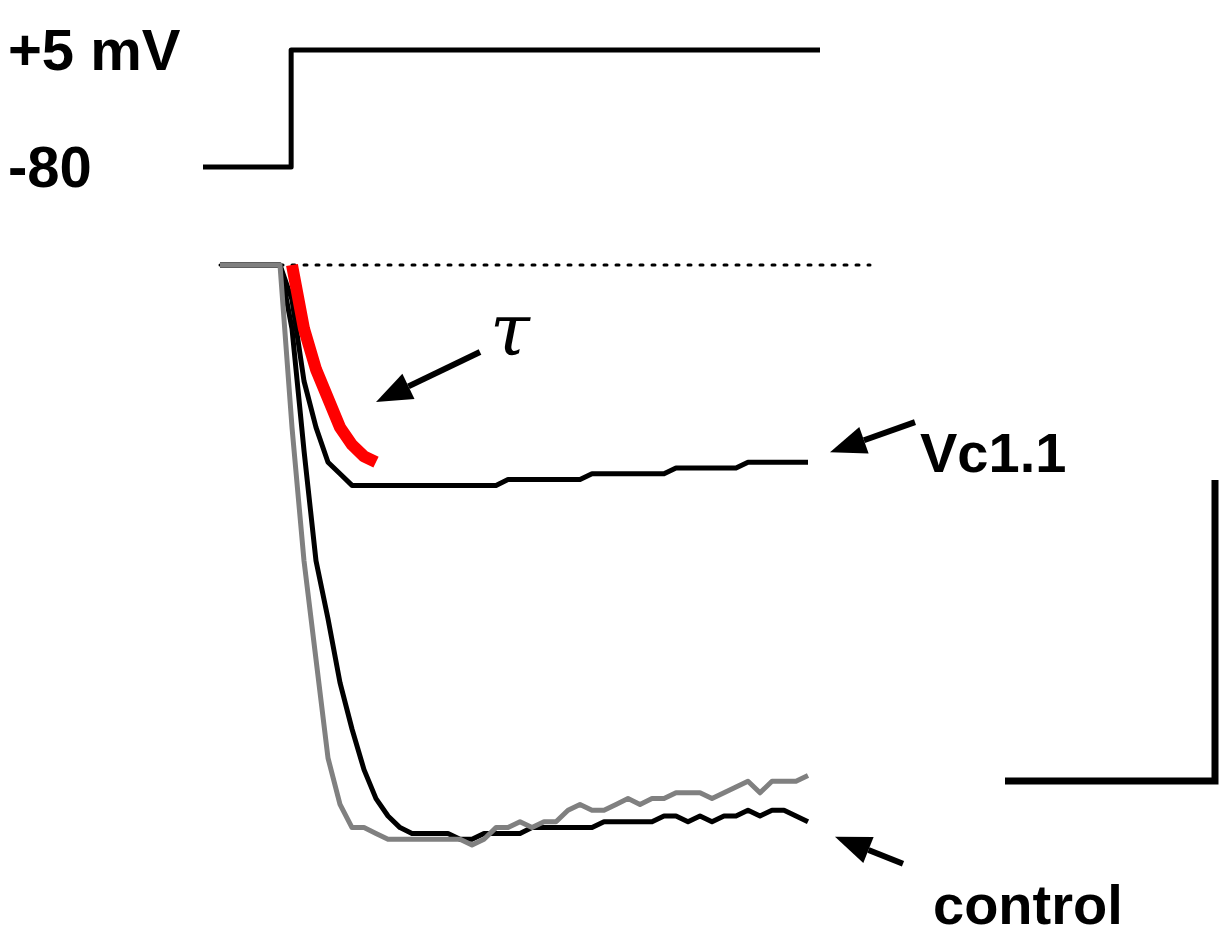  I want to click on y-tick-label: +5 mV, so click(94, 49).